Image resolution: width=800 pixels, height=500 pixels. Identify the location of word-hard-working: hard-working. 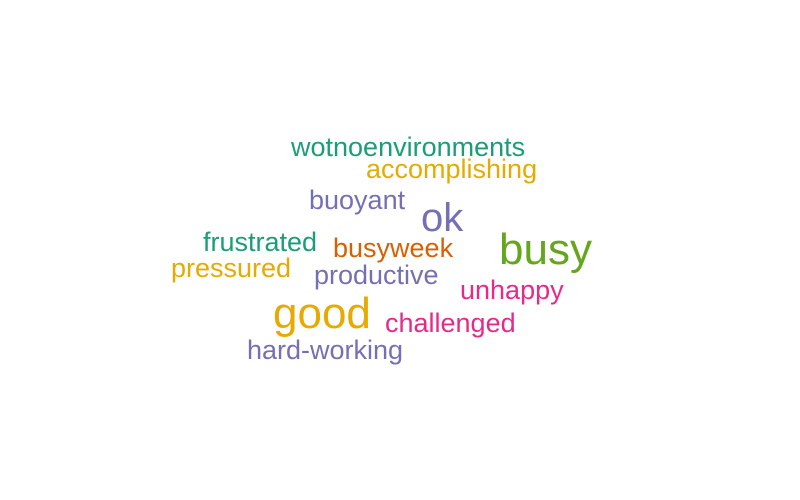
(325, 350).